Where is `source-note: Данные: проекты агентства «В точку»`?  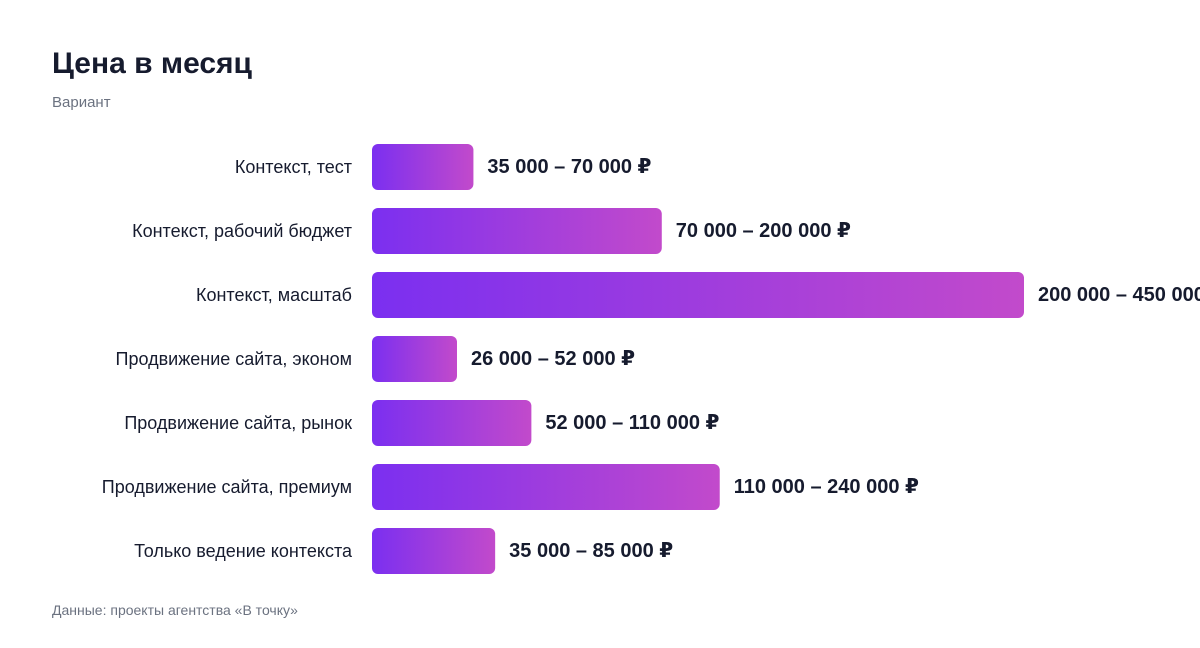 source-note: Данные: проекты агентства «В точку» is located at coordinates (175, 610).